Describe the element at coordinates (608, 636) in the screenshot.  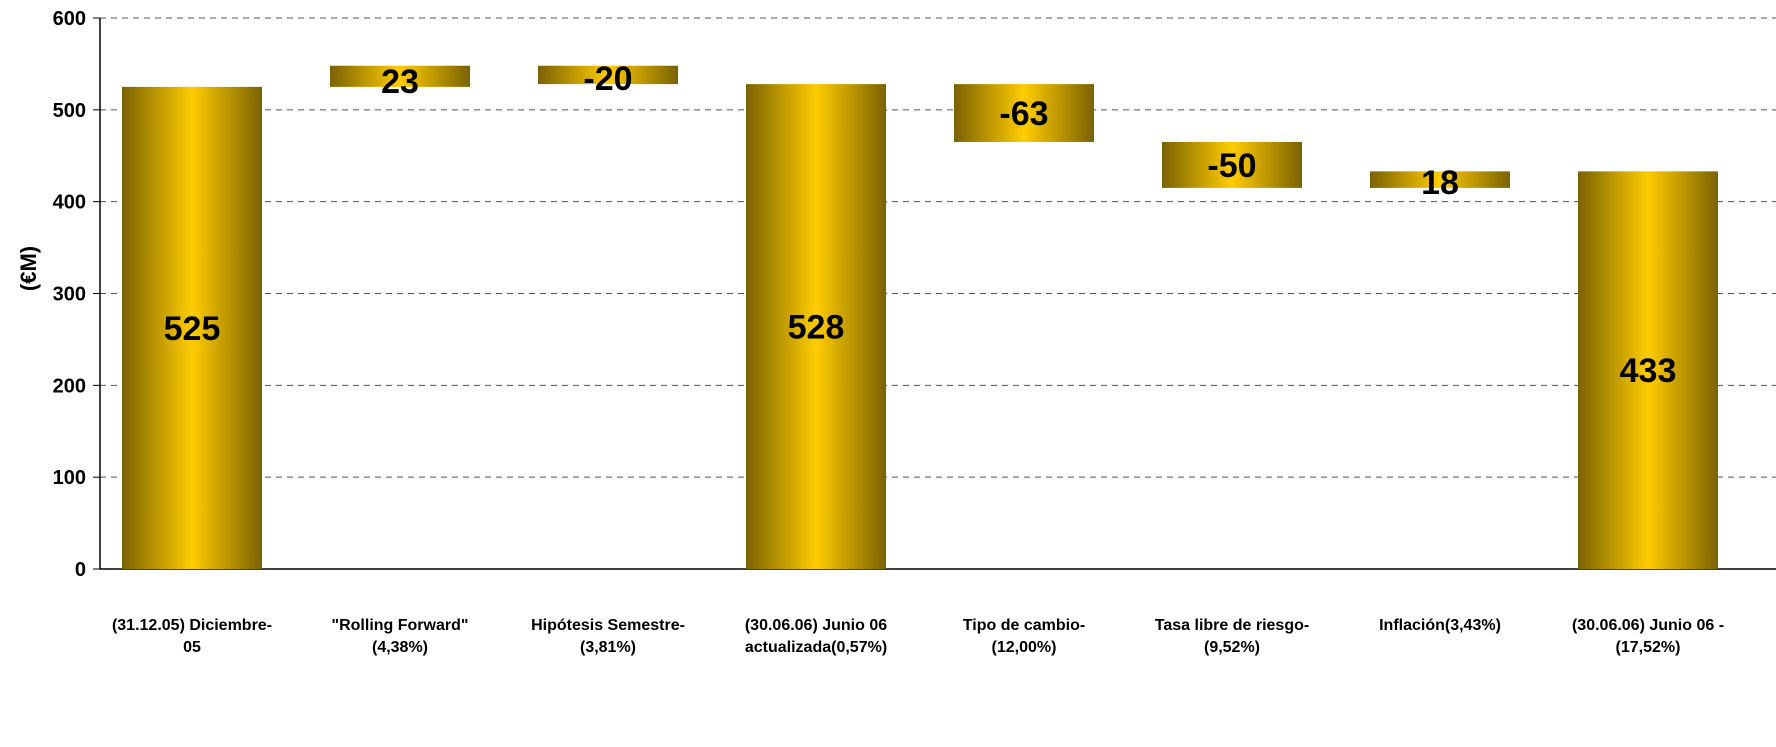
I see `x-category-label: Hipótesis Semestre-(3,81%)` at that location.